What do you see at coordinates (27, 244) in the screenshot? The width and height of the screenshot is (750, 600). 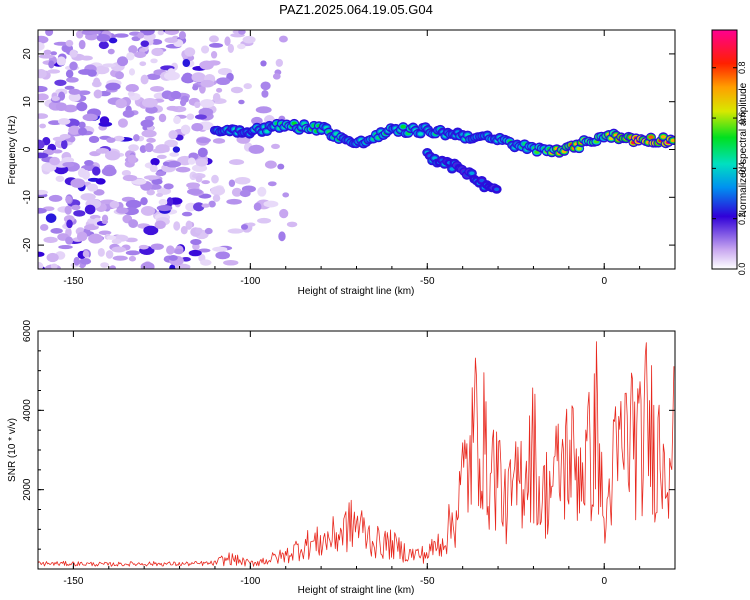 I see `spectrogram-y-tick-label: -20` at bounding box center [27, 244].